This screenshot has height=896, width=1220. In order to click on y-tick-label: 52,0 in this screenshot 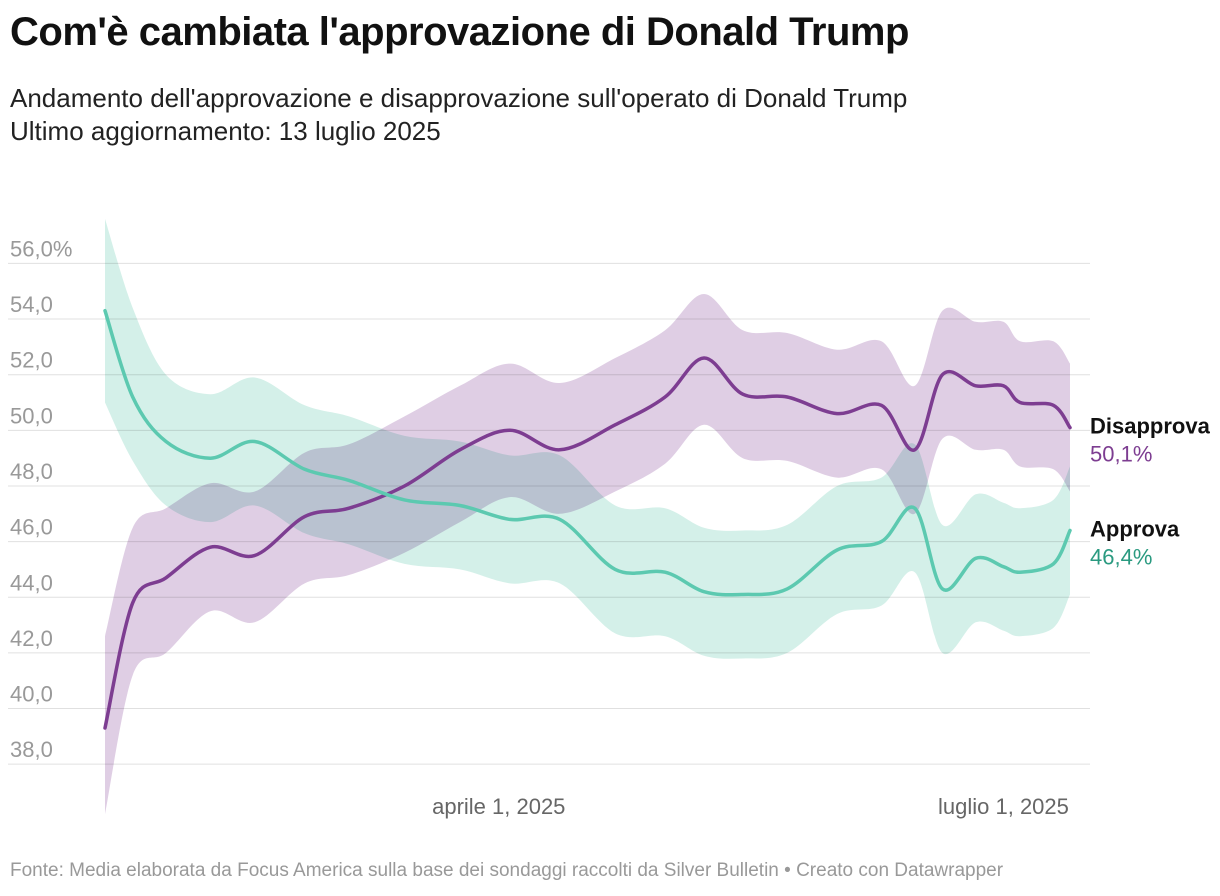, I will do `click(31, 360)`.